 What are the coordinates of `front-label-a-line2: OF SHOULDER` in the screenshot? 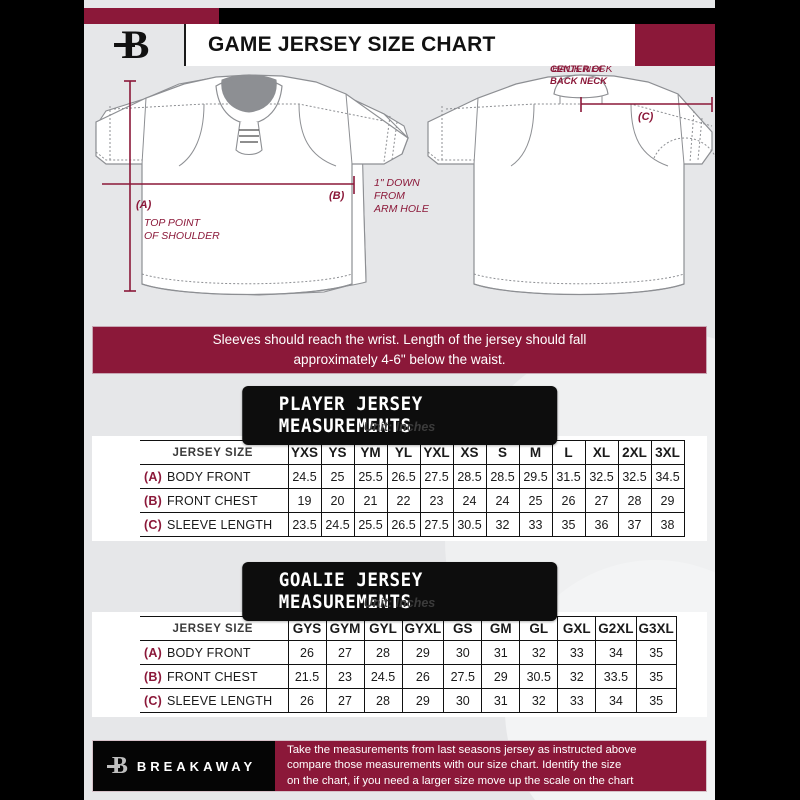 It's located at (182, 236).